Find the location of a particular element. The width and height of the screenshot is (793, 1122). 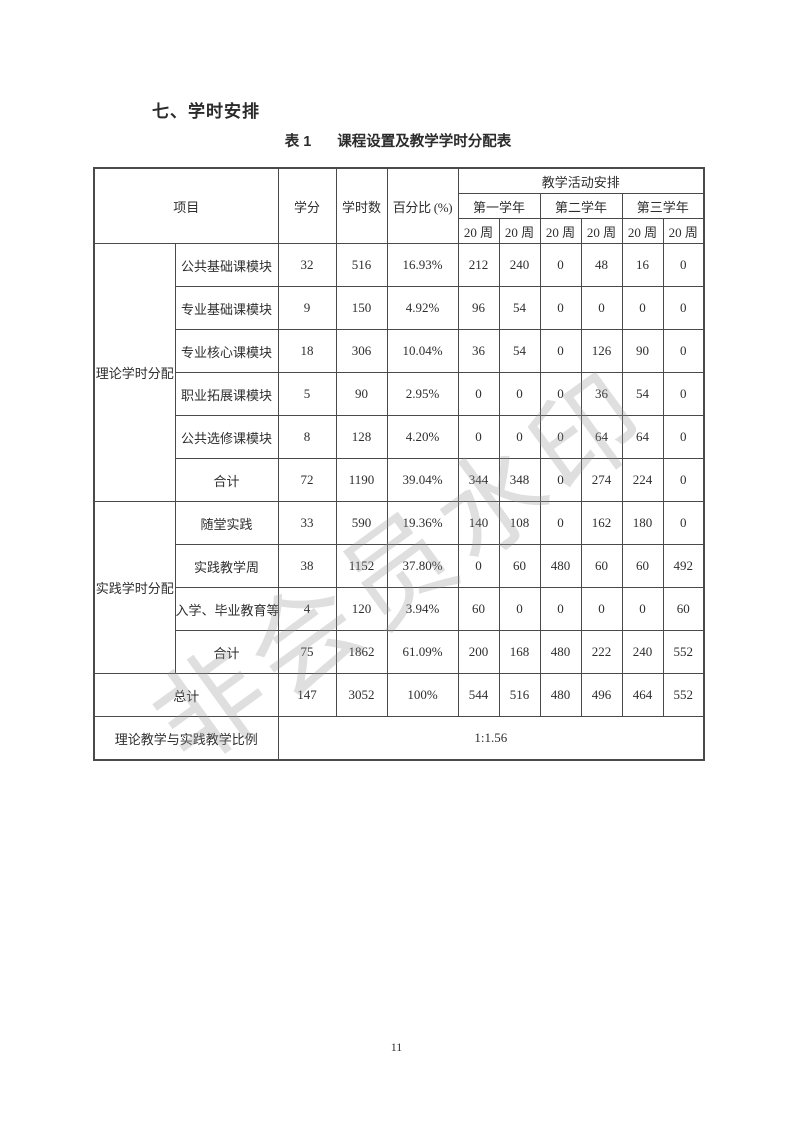

value-cell: 147 is located at coordinates (307, 695).